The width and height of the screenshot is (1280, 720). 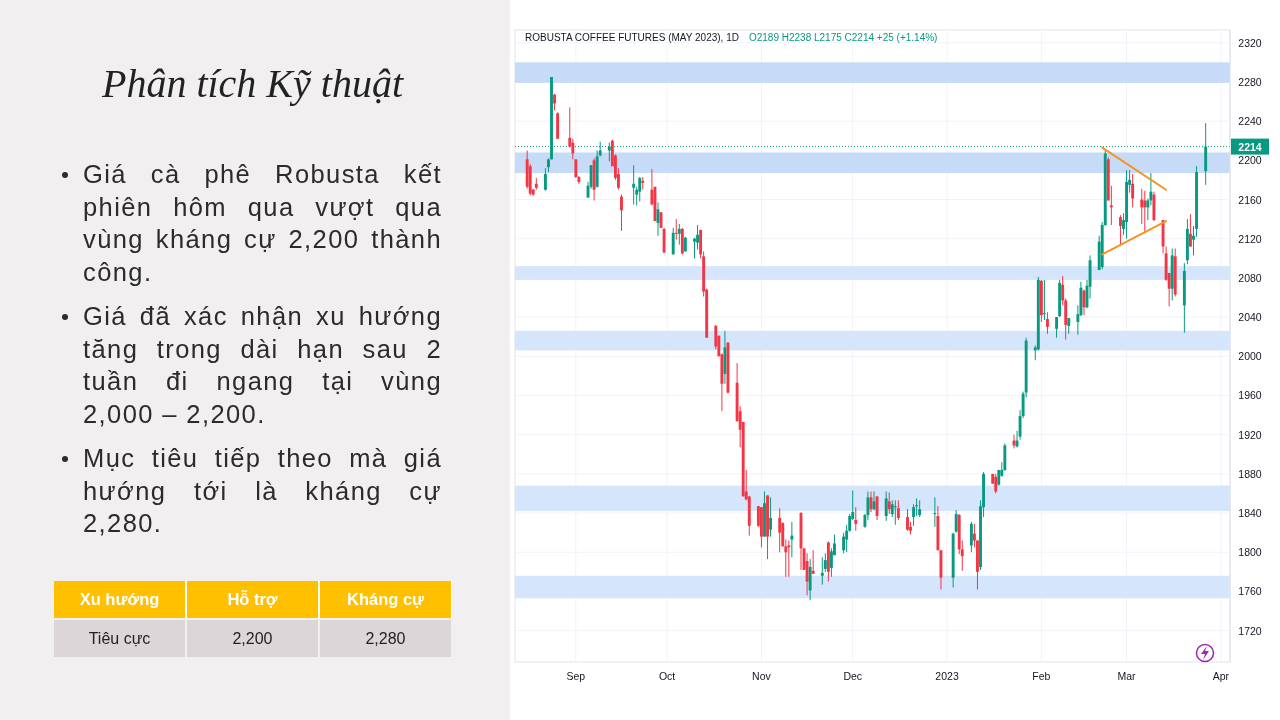 I want to click on chart-title: ROBUSTA COFFEE FUTURES (MAY 2023), 1D, so click(x=632, y=37).